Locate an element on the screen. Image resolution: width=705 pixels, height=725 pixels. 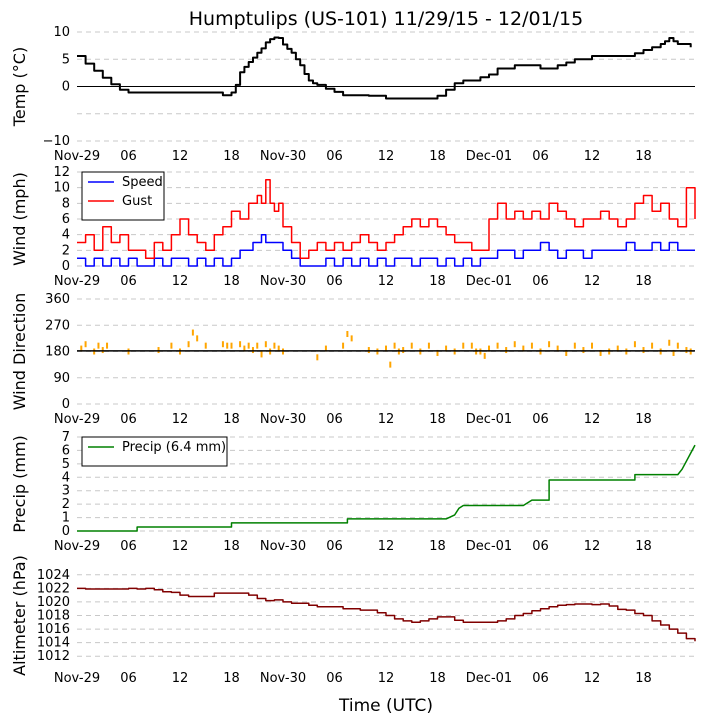
y-axis-label: Precip (mm) is located at coordinates (19, 484).